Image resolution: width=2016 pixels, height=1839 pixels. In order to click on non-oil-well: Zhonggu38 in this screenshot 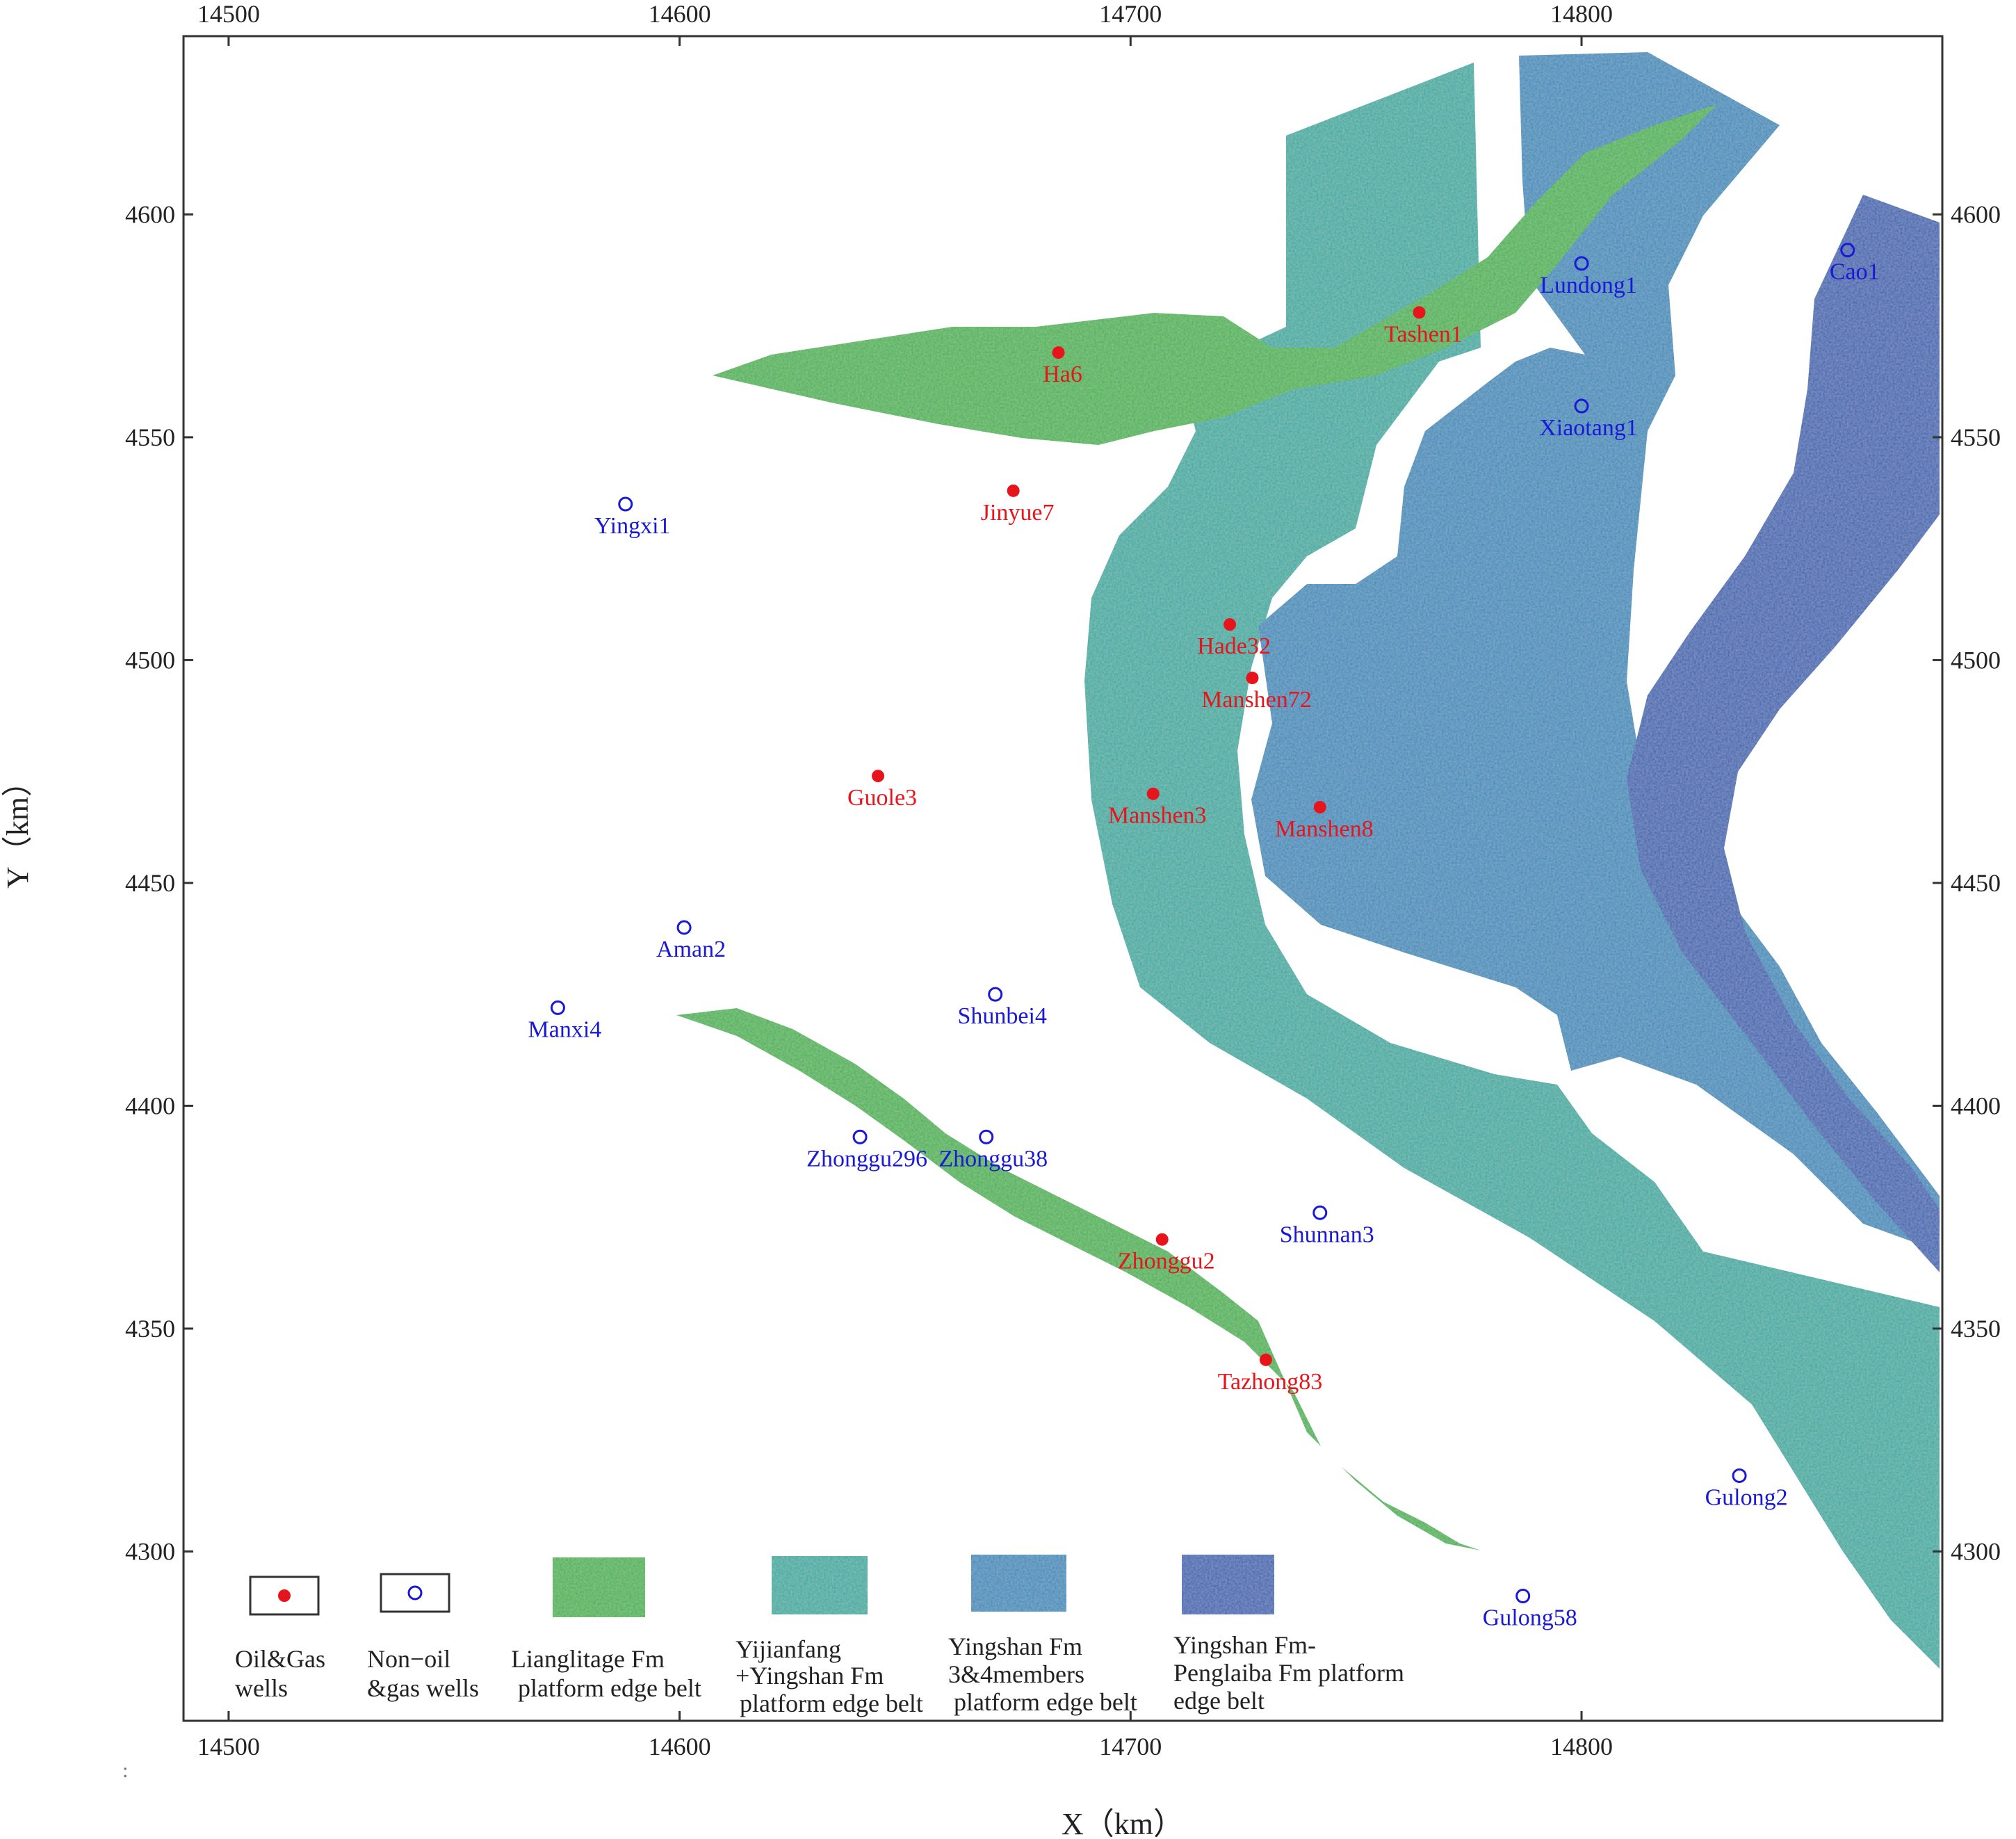, I will do `click(993, 1151)`.